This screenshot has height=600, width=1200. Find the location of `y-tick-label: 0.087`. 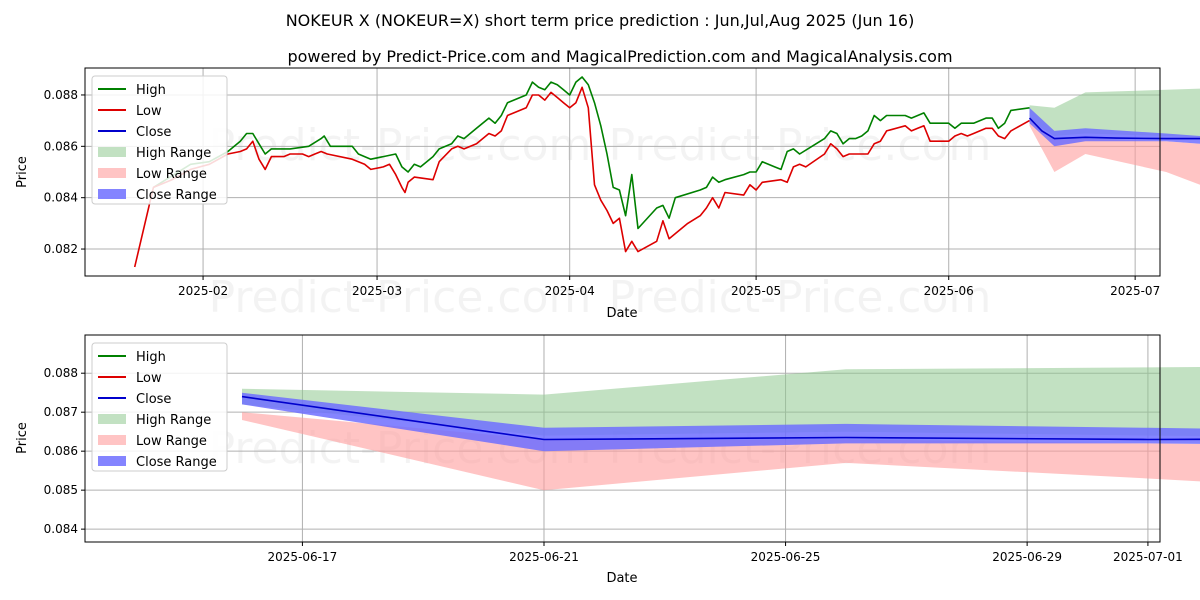

y-tick-label: 0.087 is located at coordinates (61, 412).